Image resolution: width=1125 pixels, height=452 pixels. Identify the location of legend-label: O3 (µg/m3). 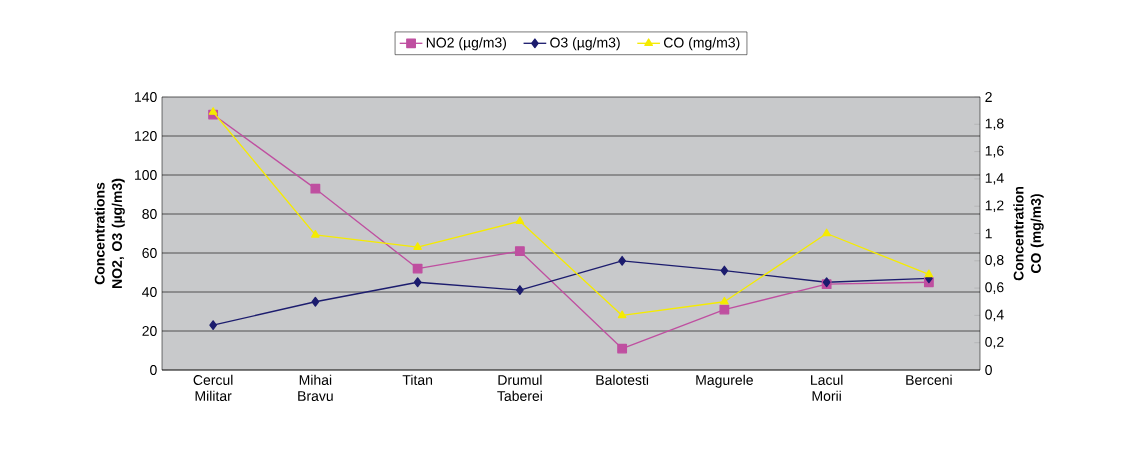
(585, 44).